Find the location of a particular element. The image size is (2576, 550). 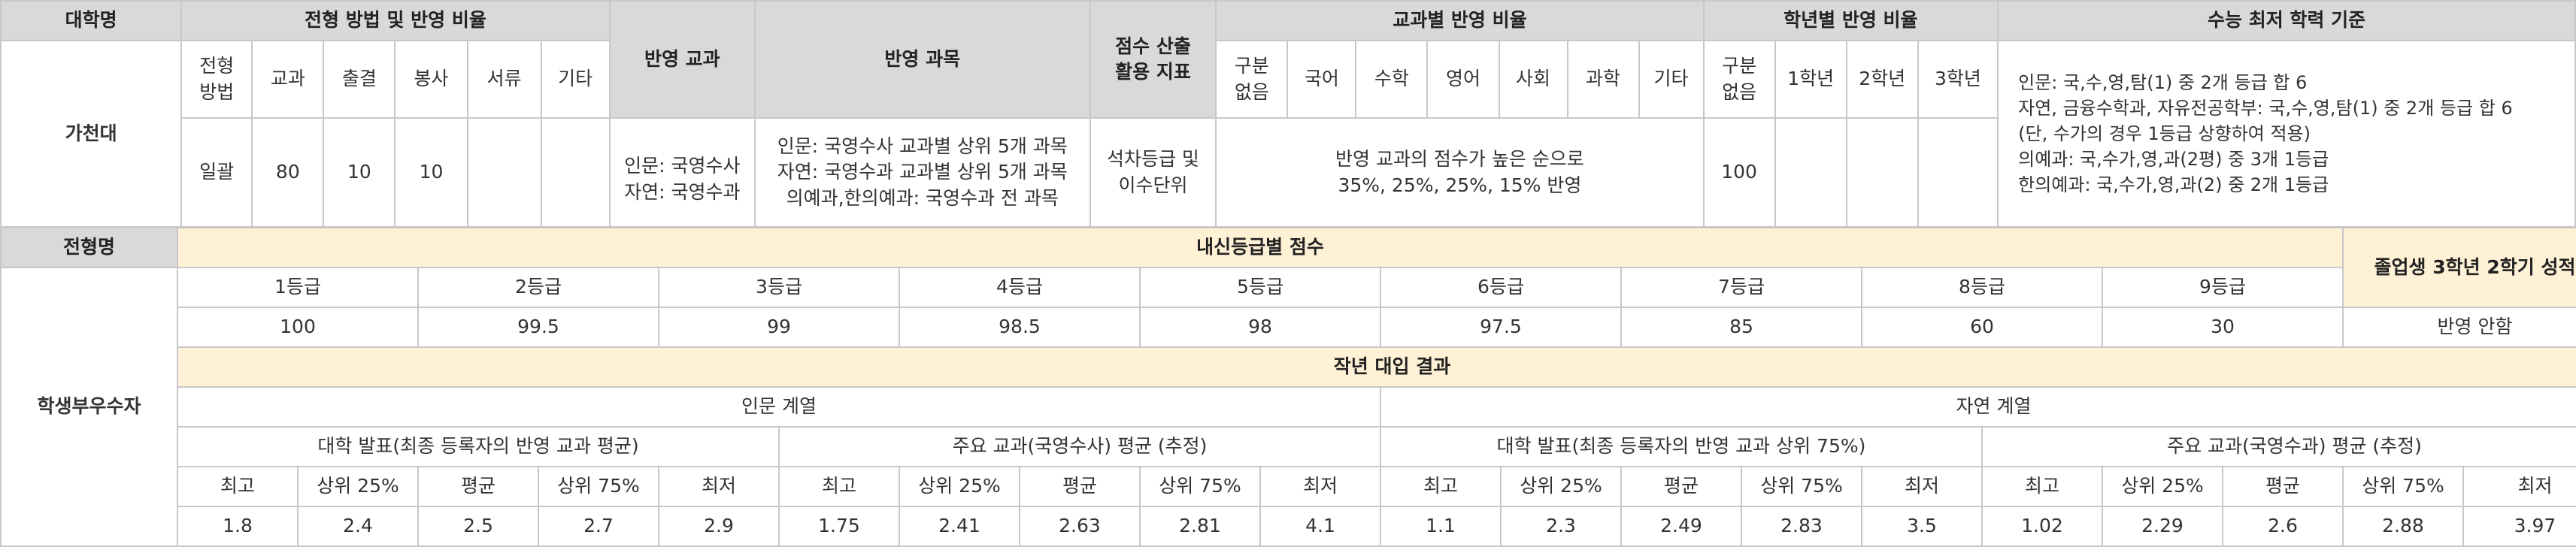

attendance-value: 10 is located at coordinates (359, 172).